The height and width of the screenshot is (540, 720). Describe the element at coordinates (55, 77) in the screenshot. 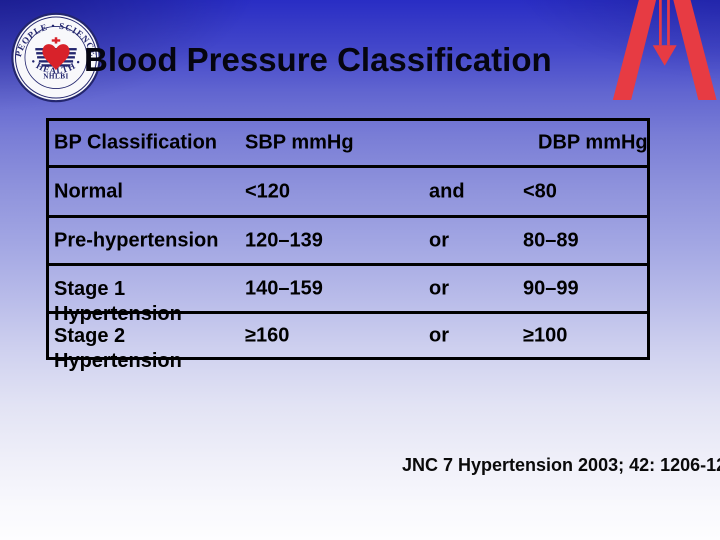

I see `seal-center-label: NHLBI` at that location.